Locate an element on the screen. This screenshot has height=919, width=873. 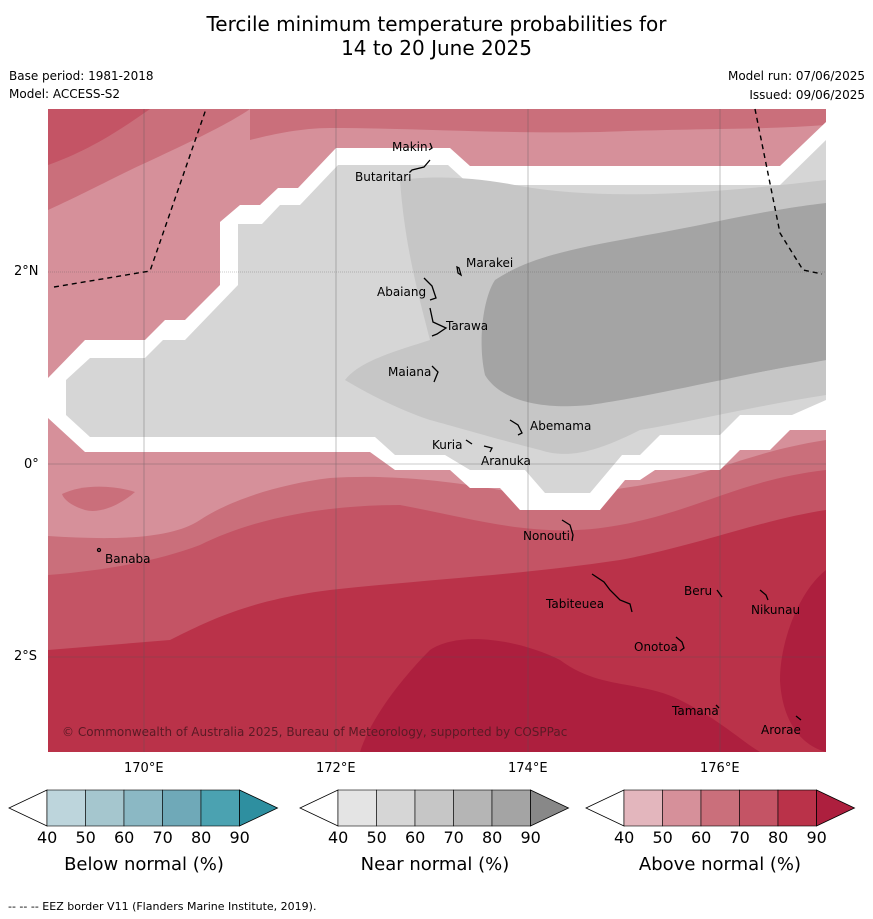
island-label-onotoa: Onotoa is located at coordinates (656, 647).